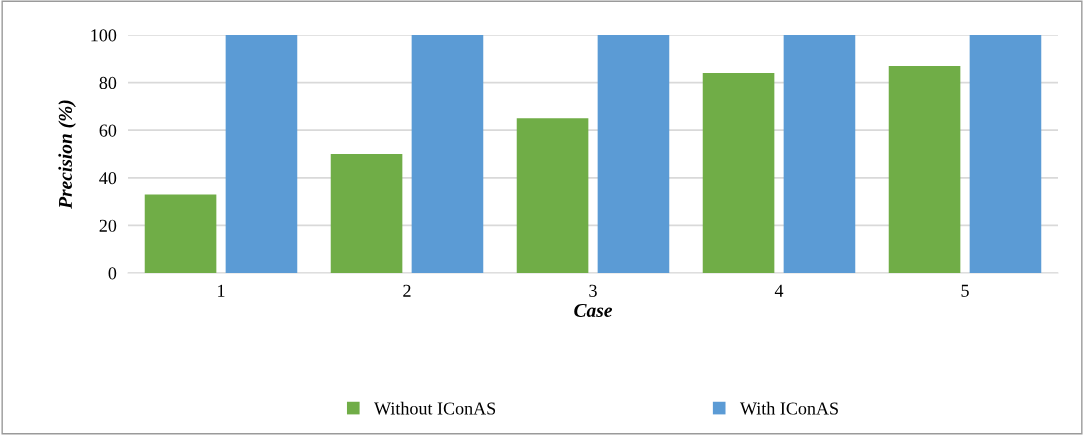 This screenshot has height=435, width=1084. What do you see at coordinates (435, 408) in the screenshot?
I see `legend-label: Without IConAS` at bounding box center [435, 408].